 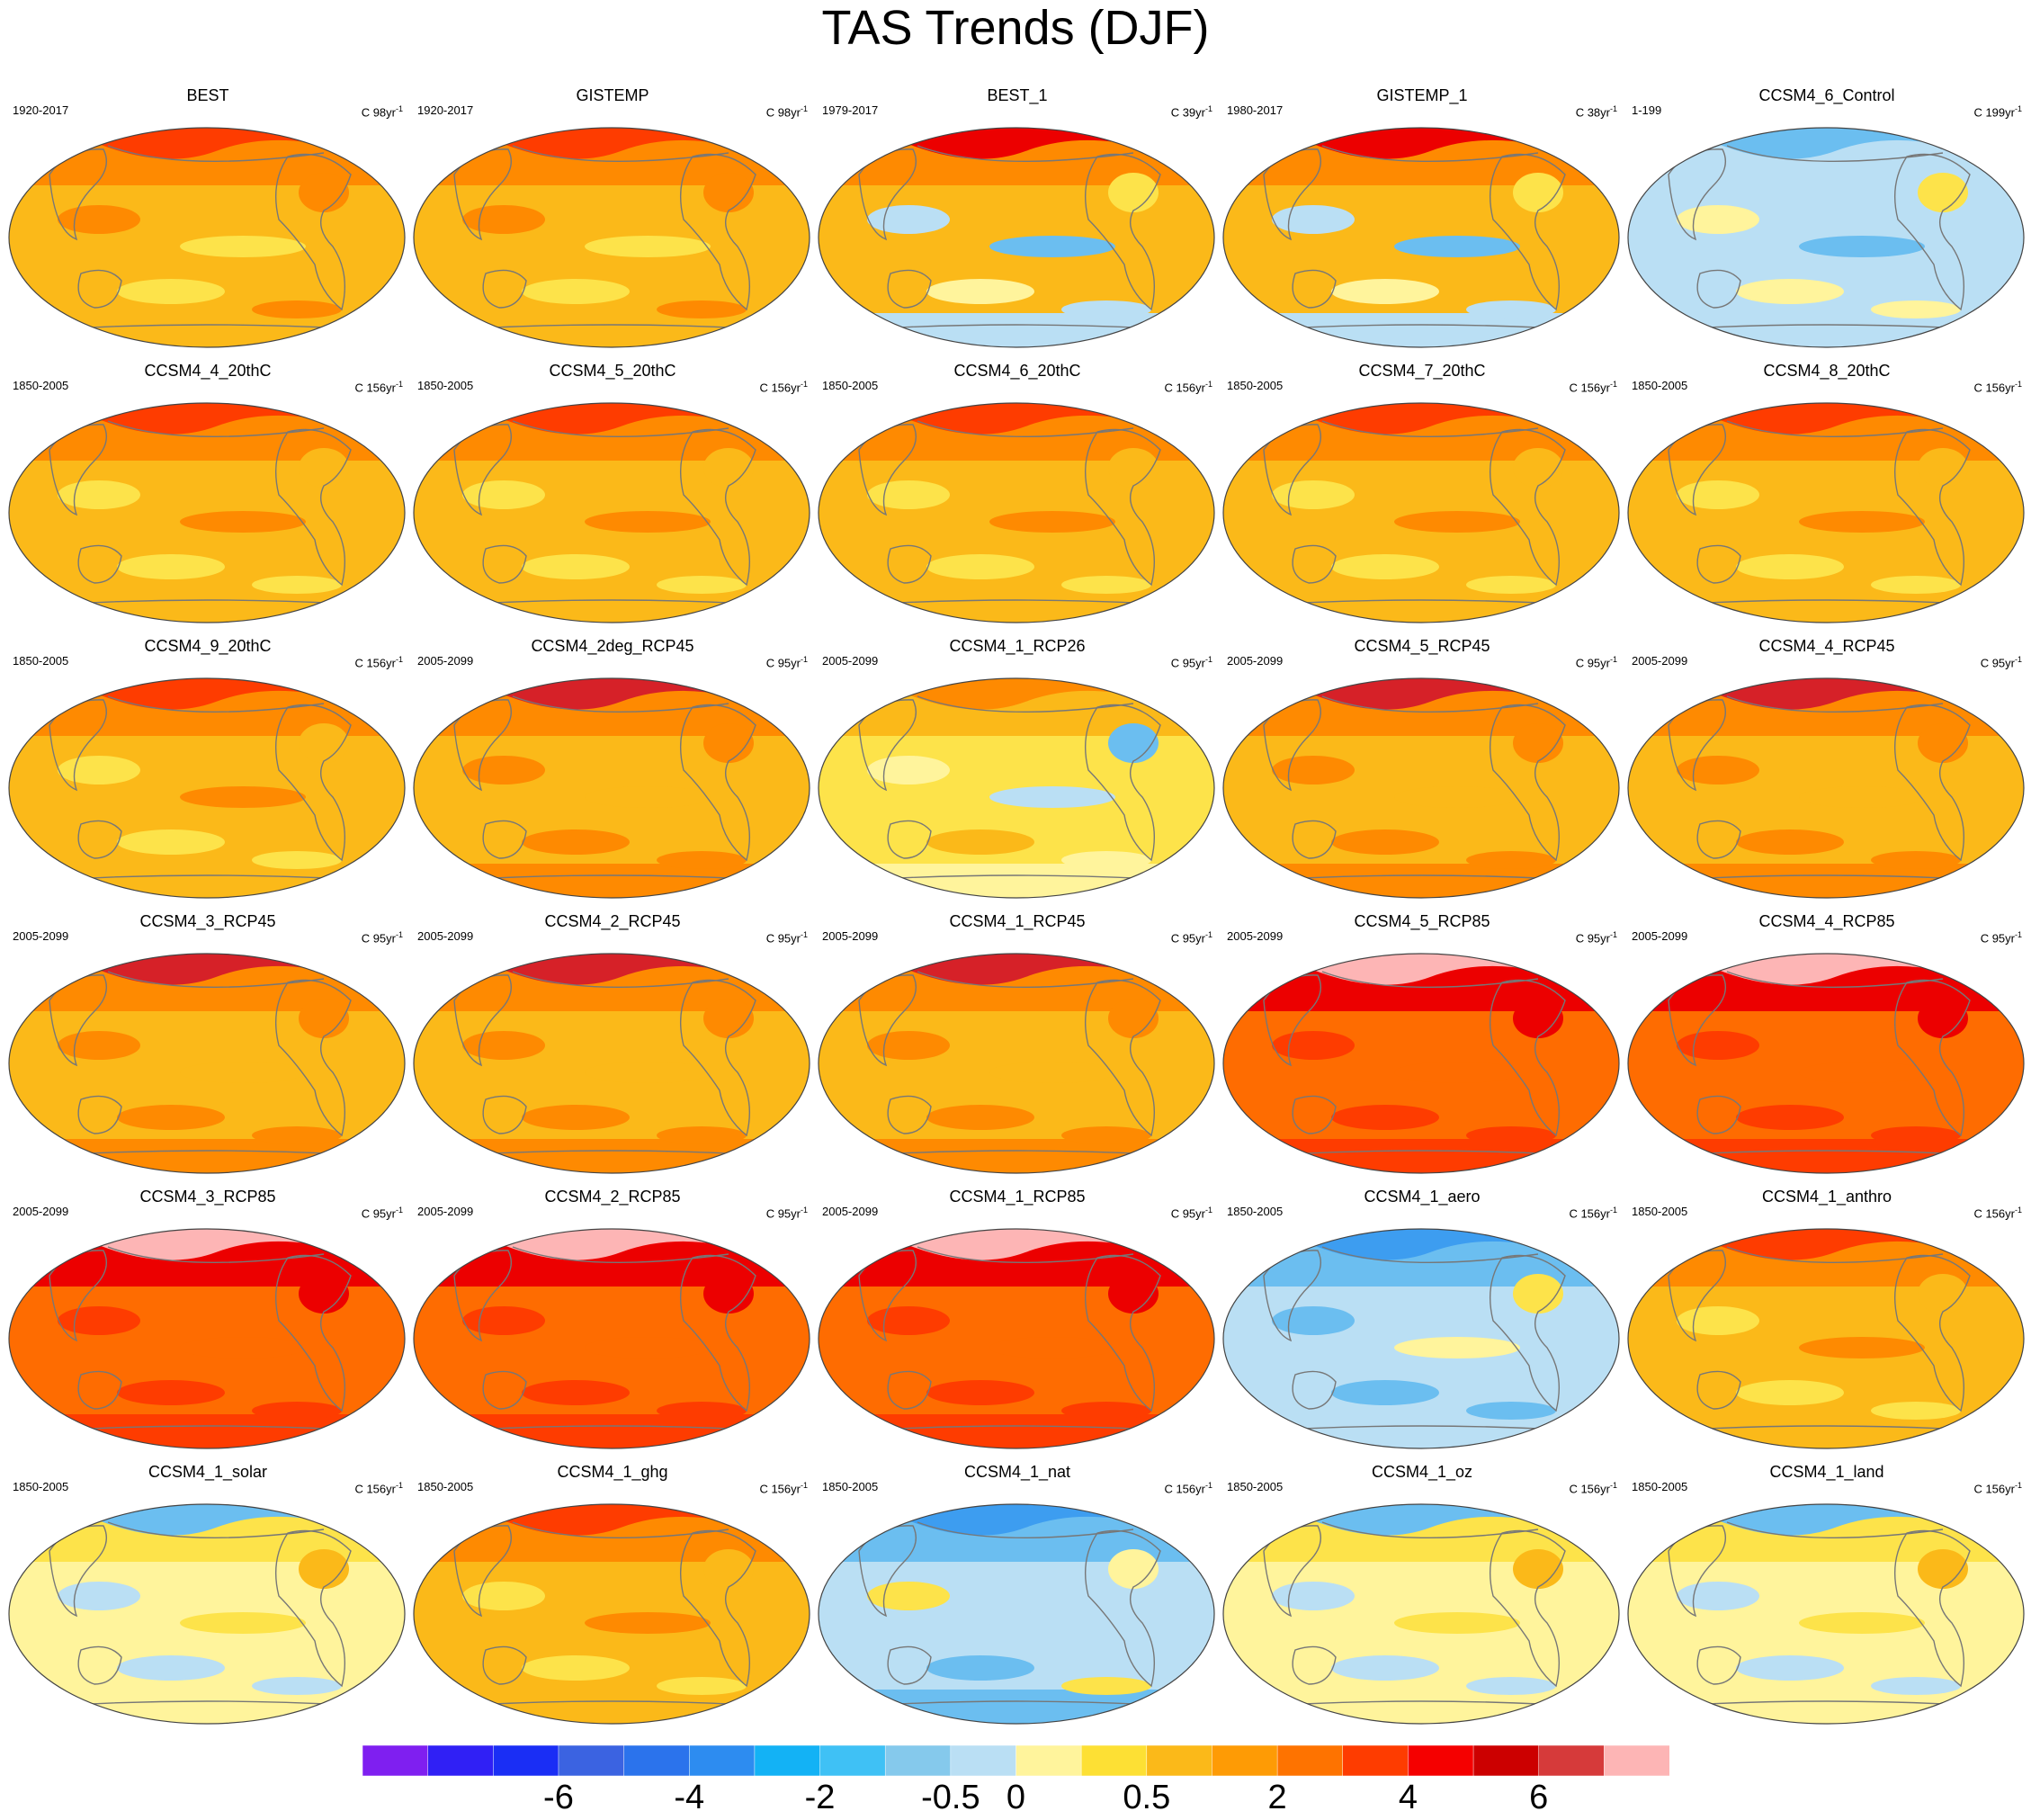 I want to click on map-panel: CCSM4_1_RCP85 2005-2099 C 95yr-1, so click(x=1017, y=1322).